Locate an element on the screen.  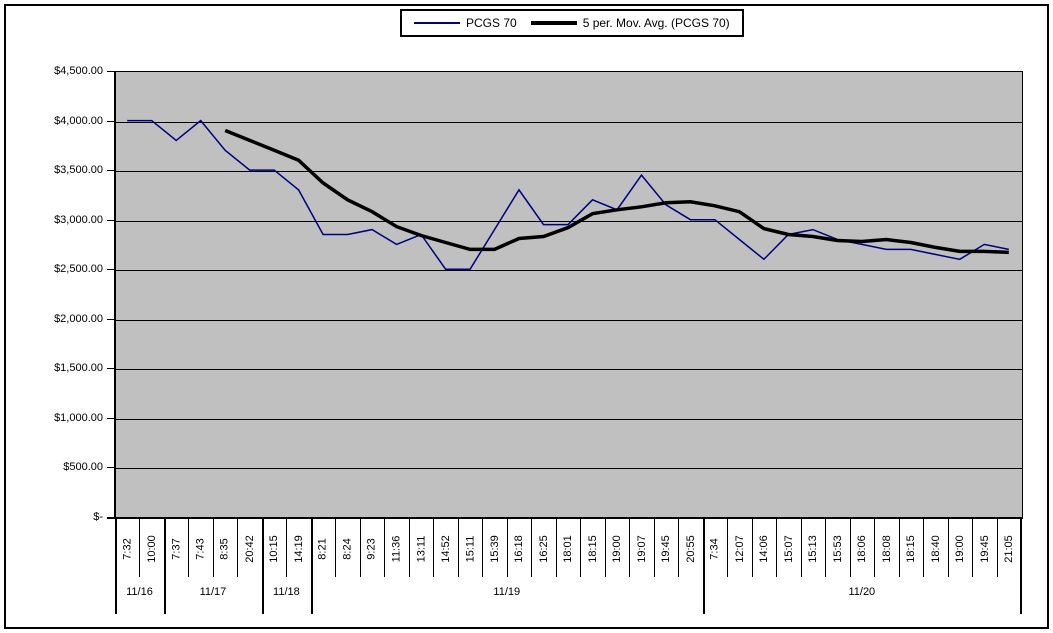
y-axis-label: $500.00 is located at coordinates (83, 467).